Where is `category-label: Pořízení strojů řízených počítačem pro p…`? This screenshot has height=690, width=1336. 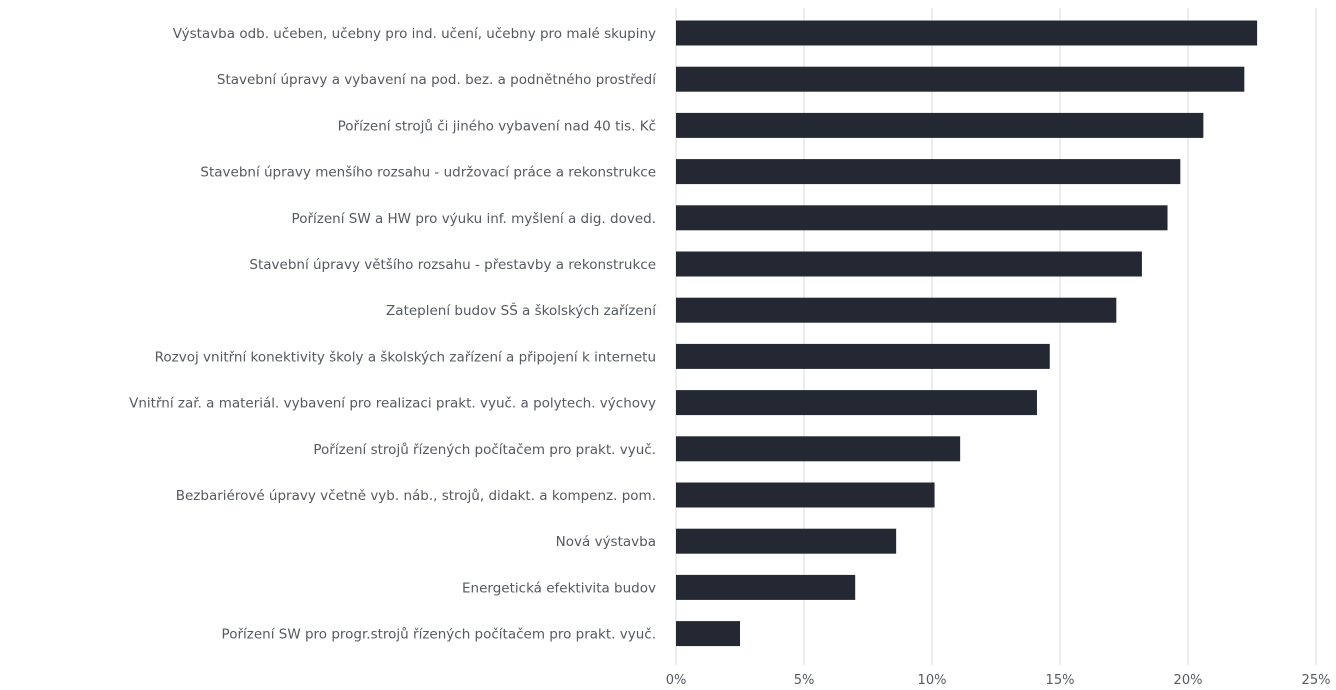 category-label: Pořízení strojů řízených počítačem pro p… is located at coordinates (484, 450).